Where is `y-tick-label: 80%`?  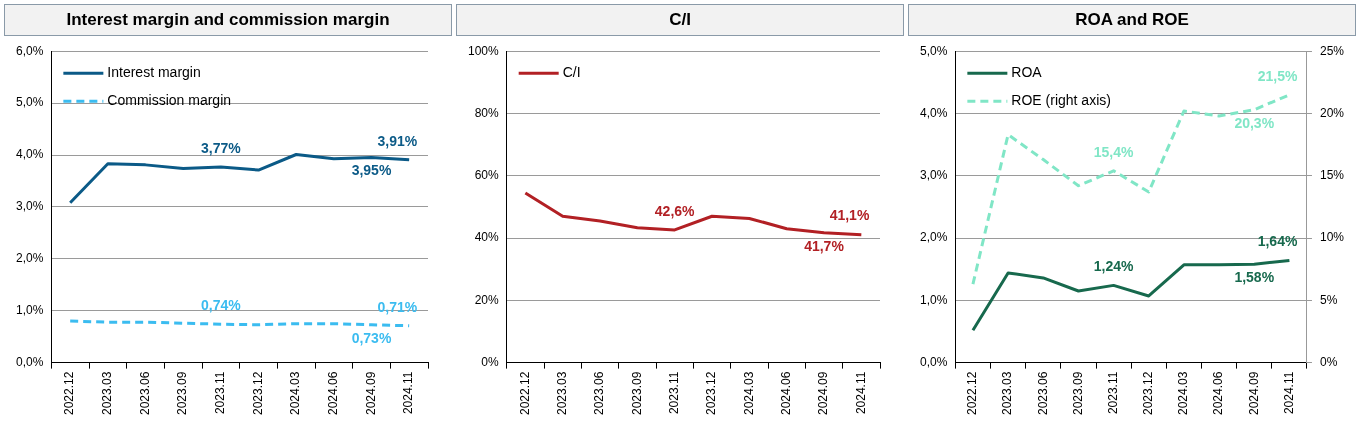
y-tick-label: 80% is located at coordinates (487, 112).